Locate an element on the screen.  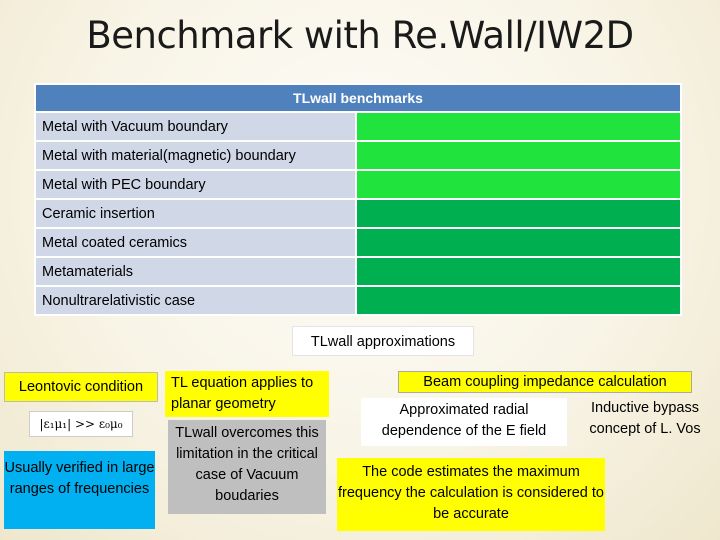
inductive-bypass-text: Inductive bypass concept of L. Vos is located at coordinates (645, 418).